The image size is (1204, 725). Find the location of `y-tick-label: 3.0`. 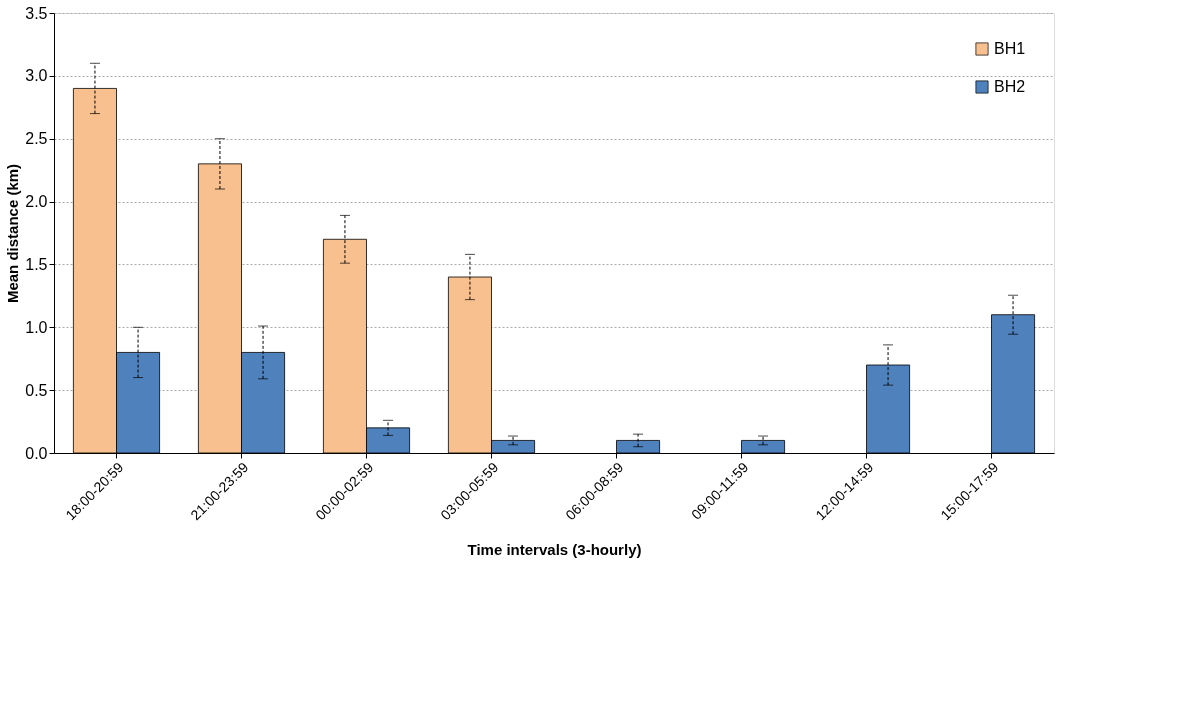

y-tick-label: 3.0 is located at coordinates (36, 76).